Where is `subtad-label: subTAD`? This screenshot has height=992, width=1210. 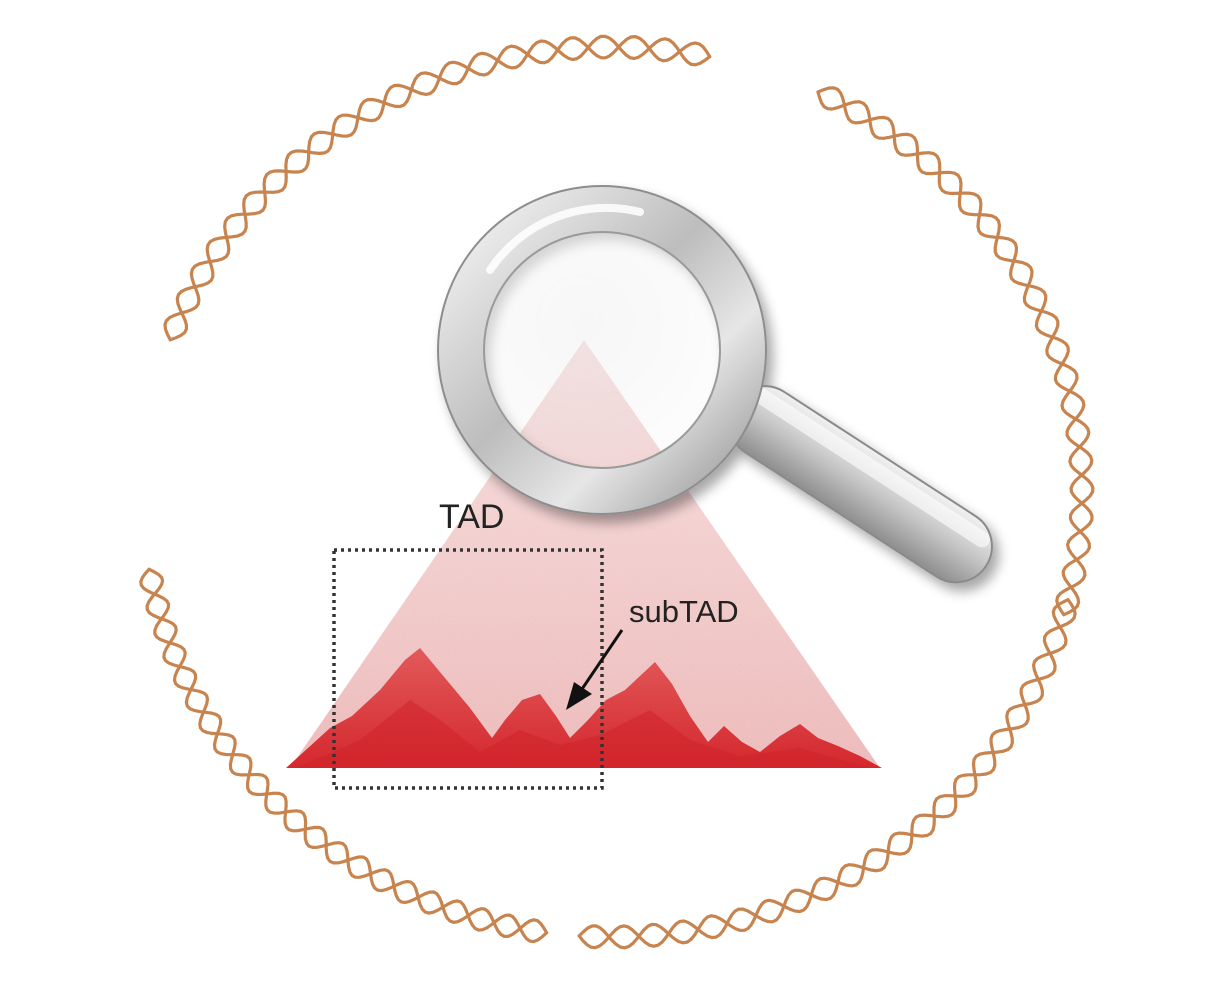 subtad-label: subTAD is located at coordinates (684, 611).